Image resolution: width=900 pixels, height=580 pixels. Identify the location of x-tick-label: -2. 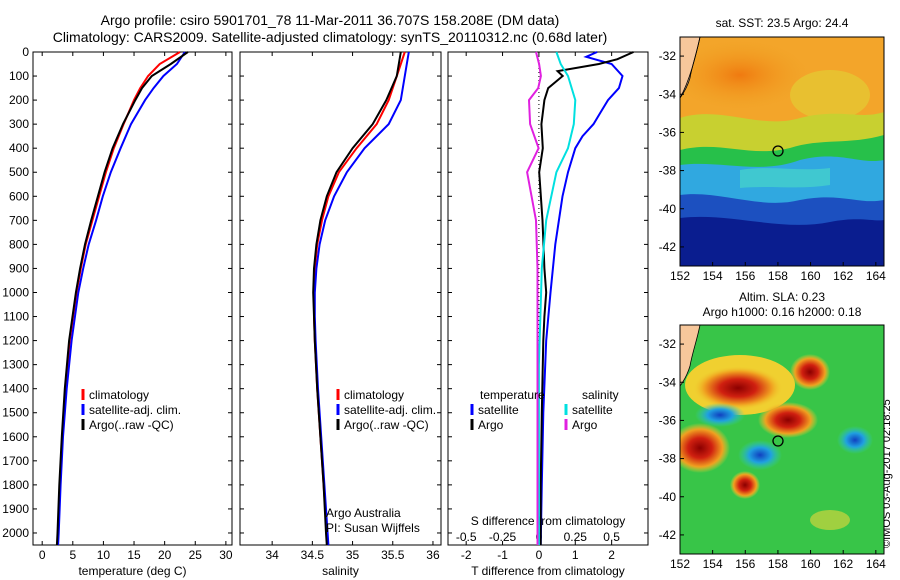
(466, 555).